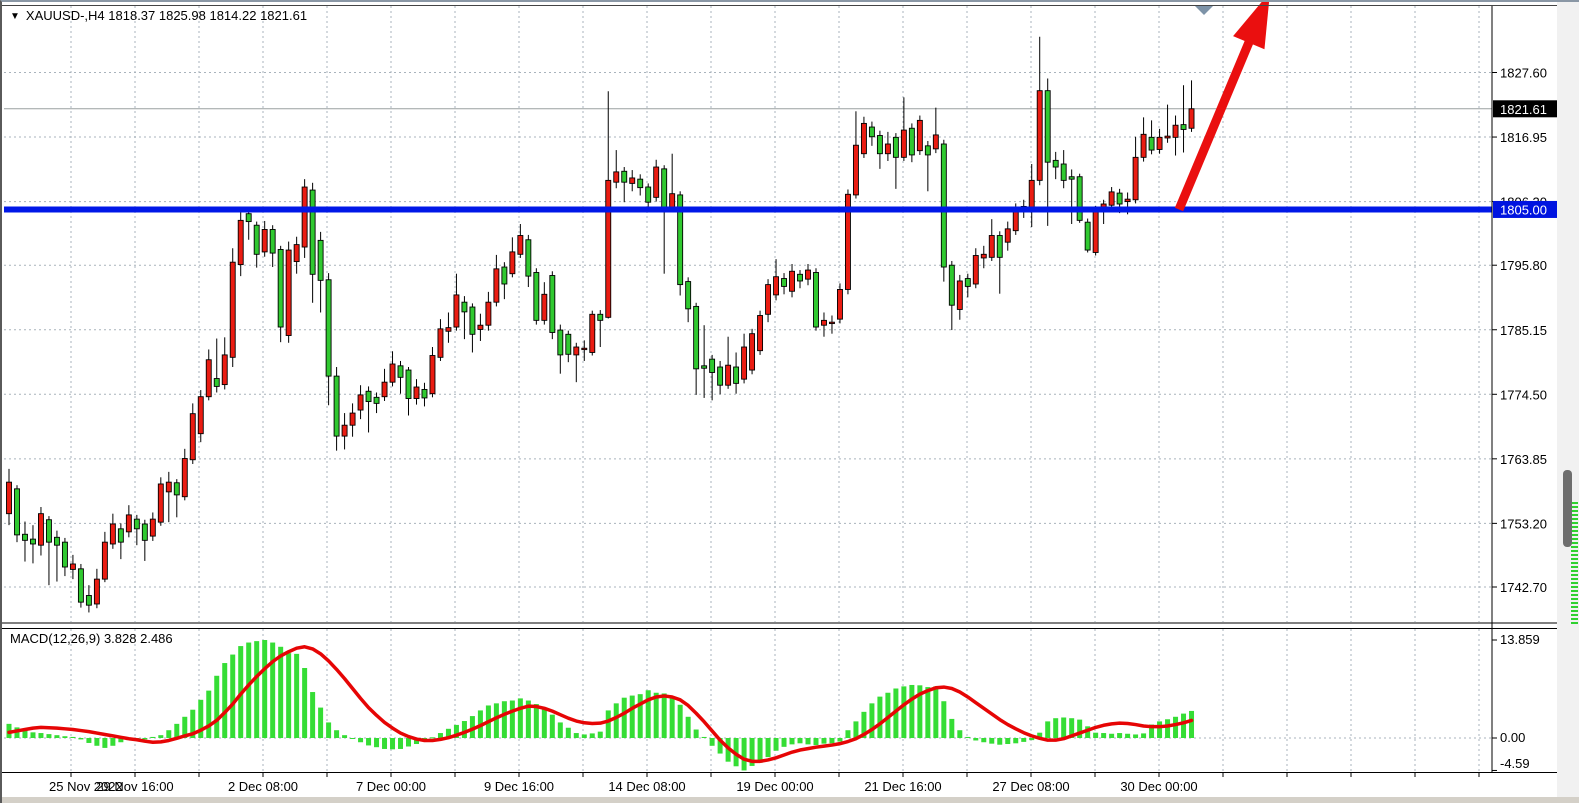 This screenshot has height=803, width=1579. What do you see at coordinates (15, 16) in the screenshot?
I see `symbol-dropdown-icon: ▼` at bounding box center [15, 16].